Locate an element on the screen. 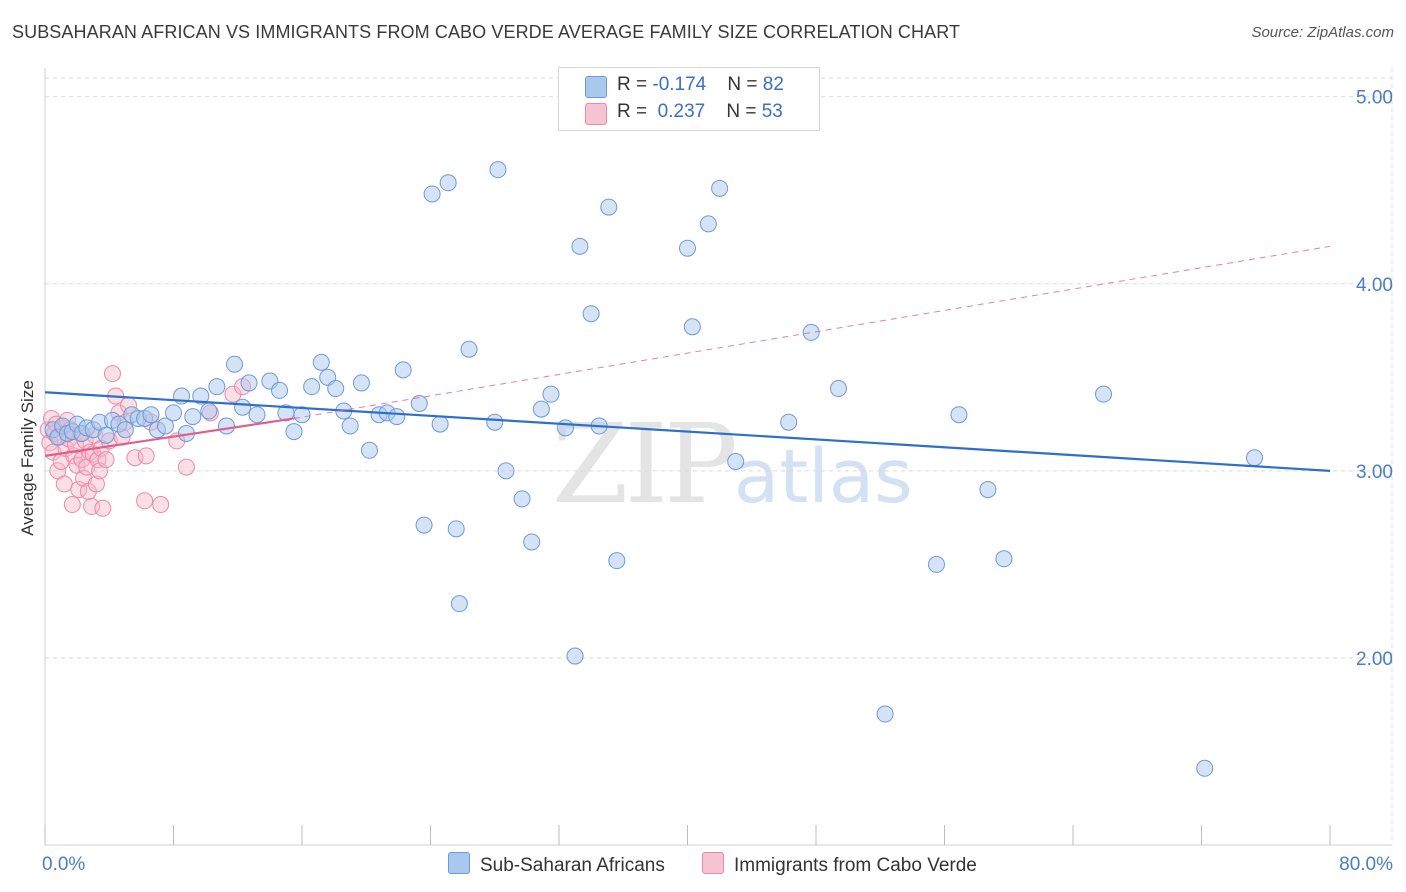 The width and height of the screenshot is (1406, 892). x-tick-label: 0.0% is located at coordinates (63, 864).